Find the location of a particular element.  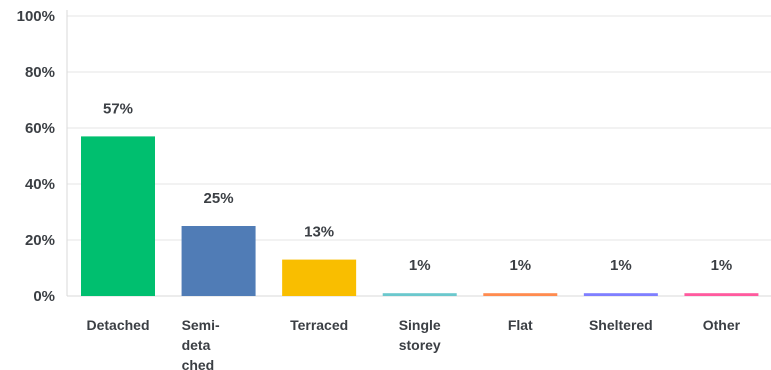

category-label-line: deta is located at coordinates (196, 345).